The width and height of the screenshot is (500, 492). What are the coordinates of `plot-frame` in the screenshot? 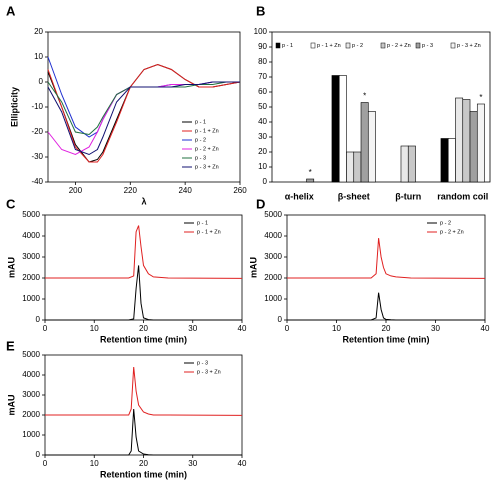 It's located at (144, 107).